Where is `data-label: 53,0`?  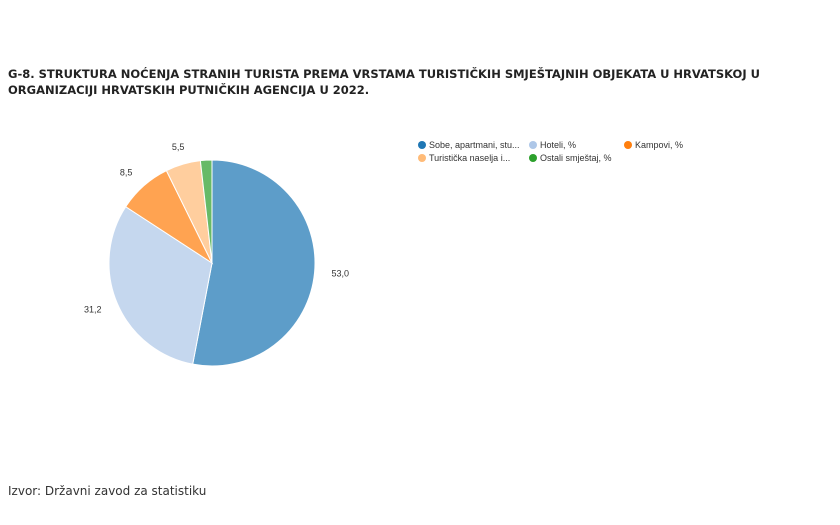
data-label: 53,0 is located at coordinates (340, 274).